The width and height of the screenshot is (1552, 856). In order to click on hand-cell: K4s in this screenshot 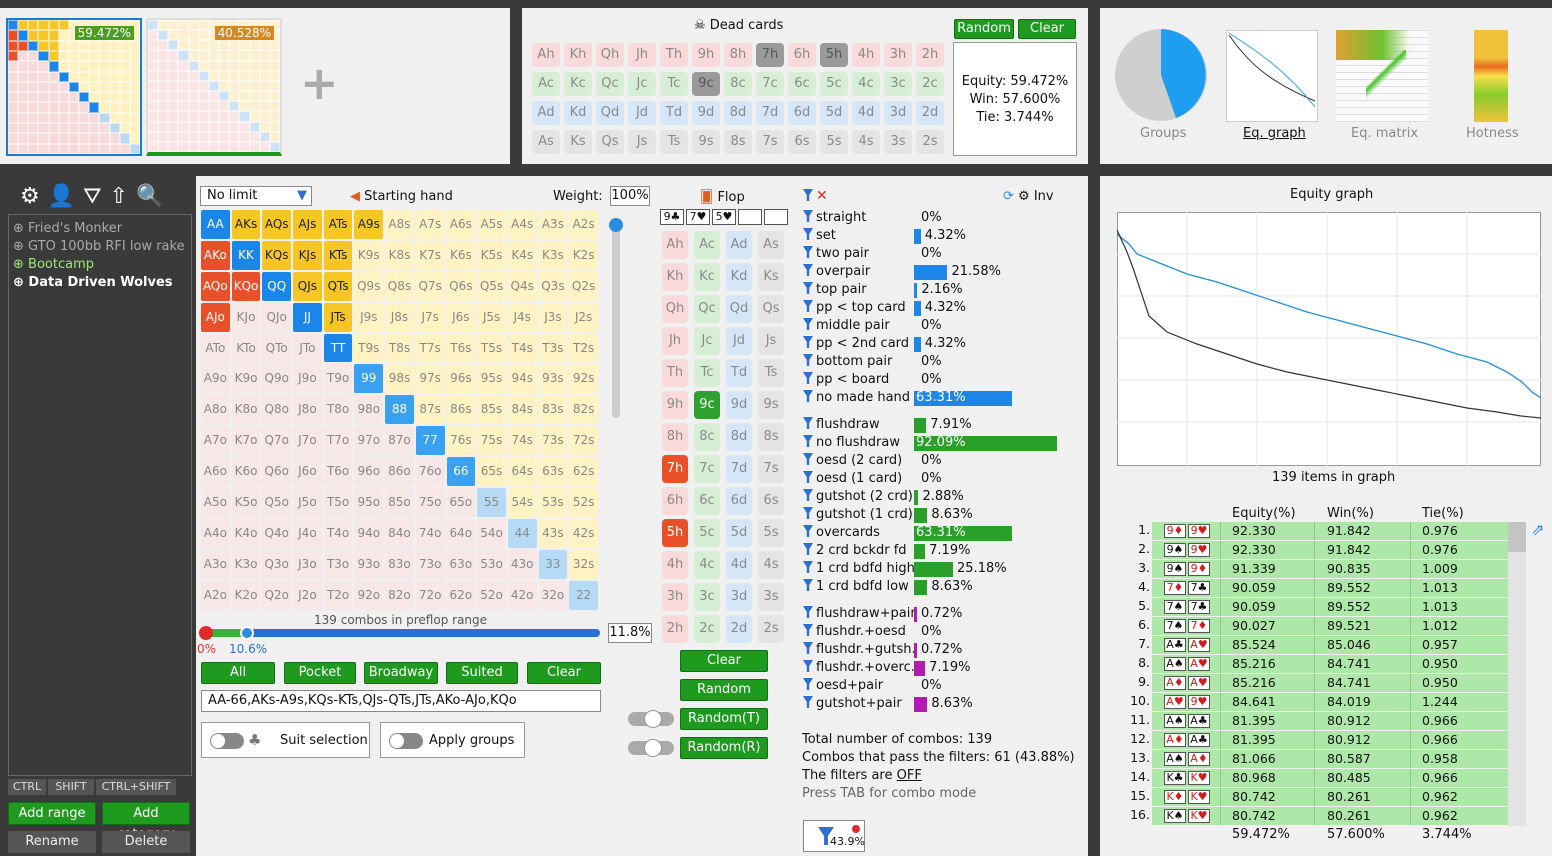, I will do `click(522, 255)`.